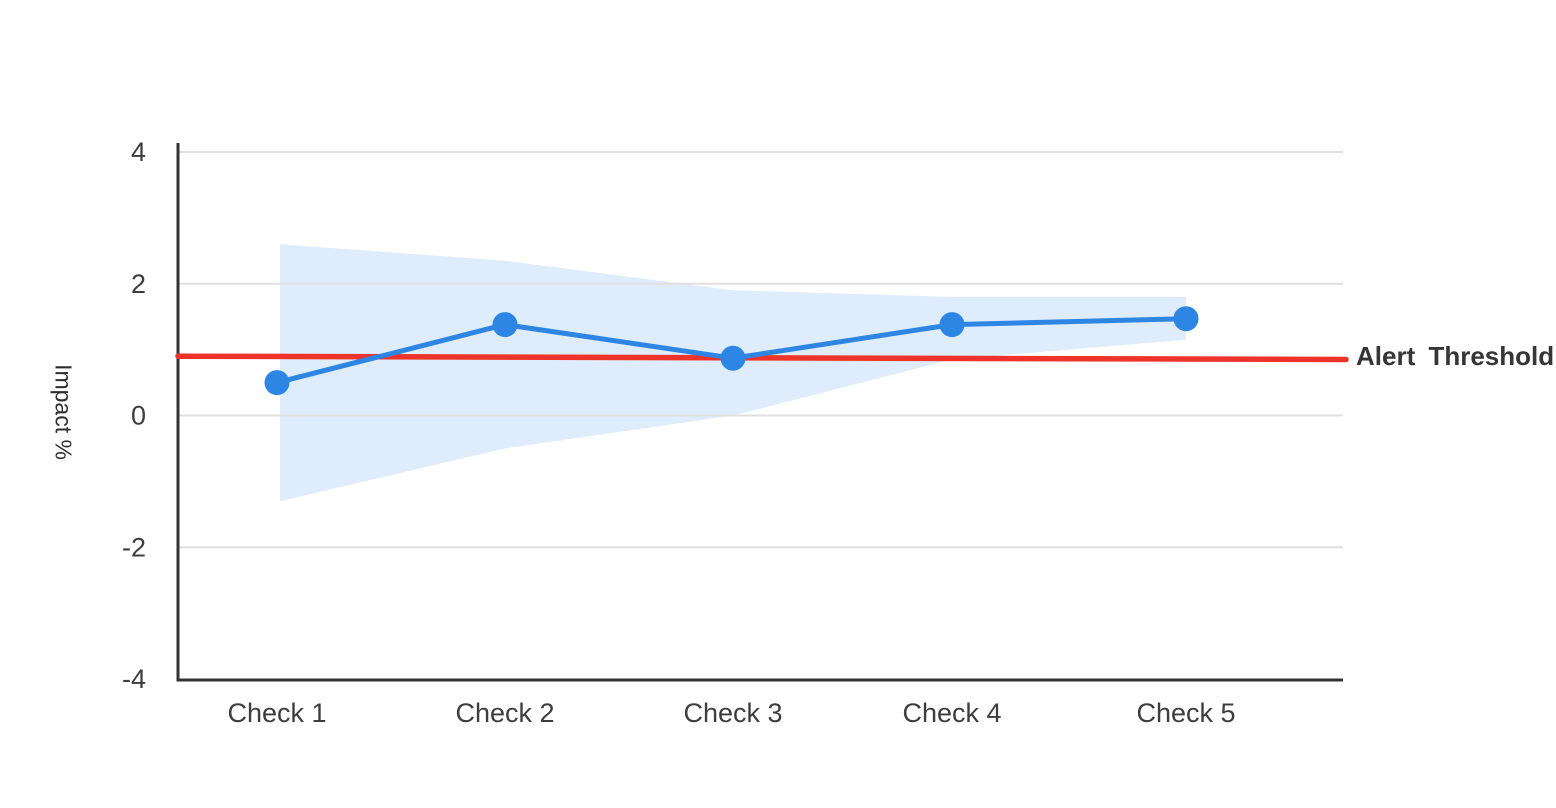 The height and width of the screenshot is (808, 1556). I want to click on x-category-label: Check 2, so click(504, 713).